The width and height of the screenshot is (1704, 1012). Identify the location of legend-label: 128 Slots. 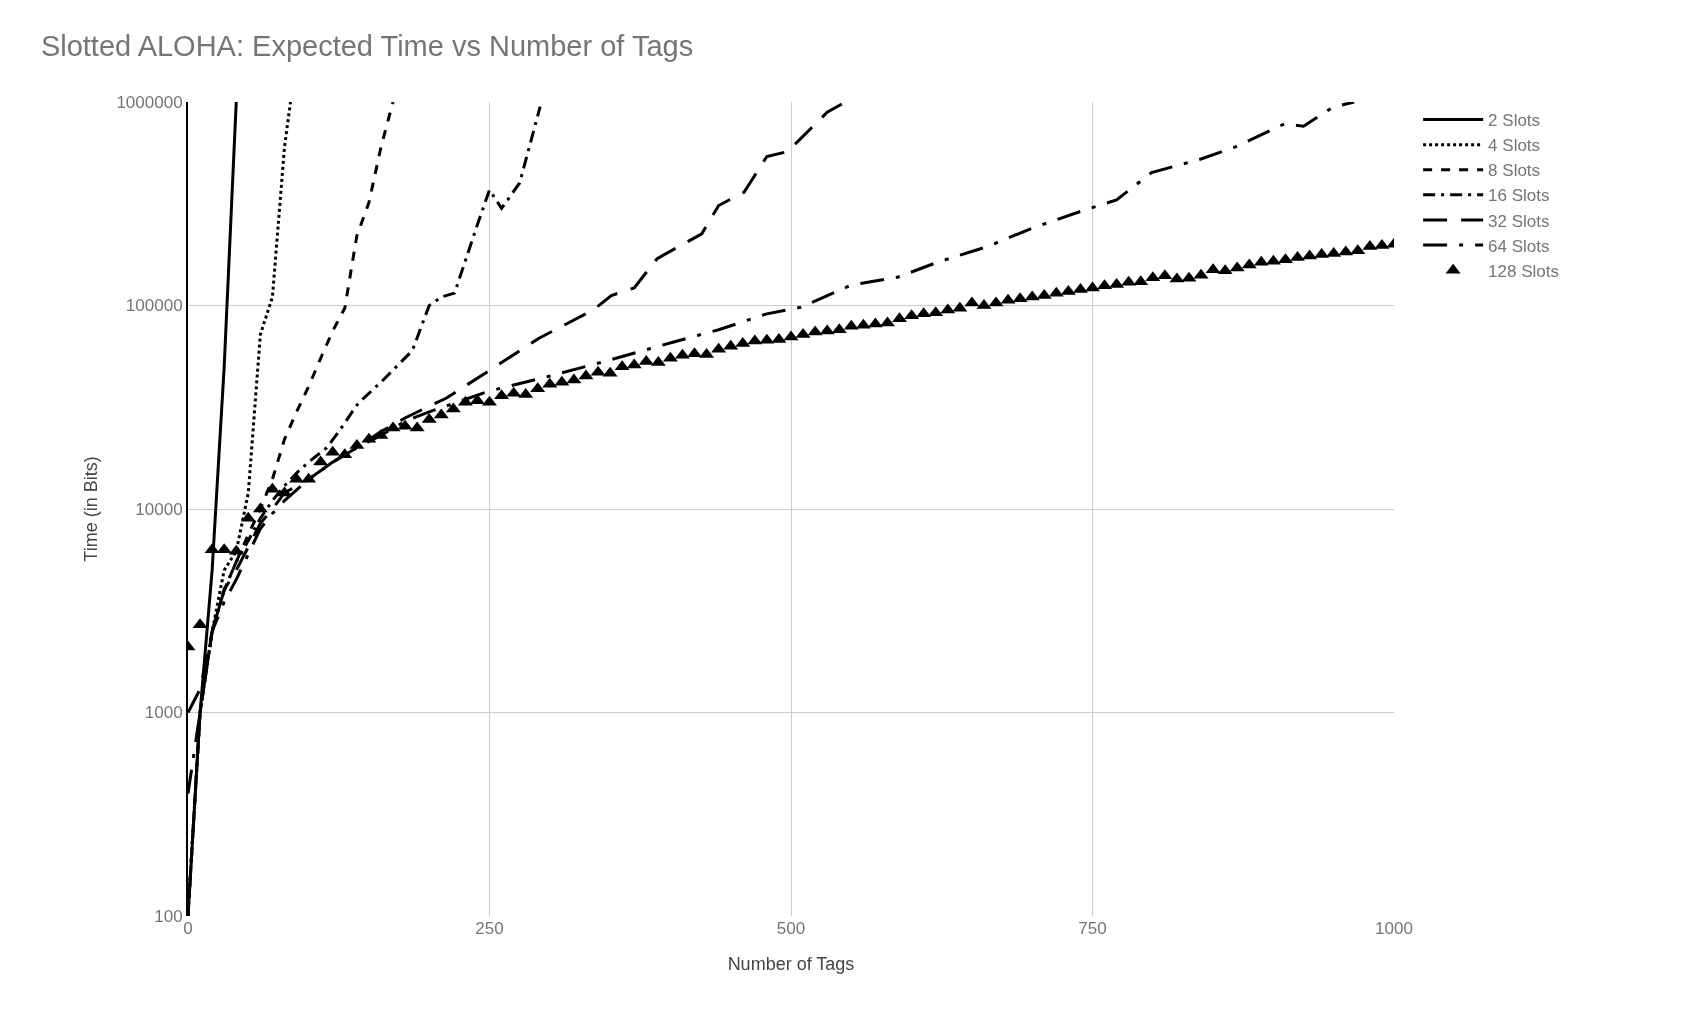
(1524, 271).